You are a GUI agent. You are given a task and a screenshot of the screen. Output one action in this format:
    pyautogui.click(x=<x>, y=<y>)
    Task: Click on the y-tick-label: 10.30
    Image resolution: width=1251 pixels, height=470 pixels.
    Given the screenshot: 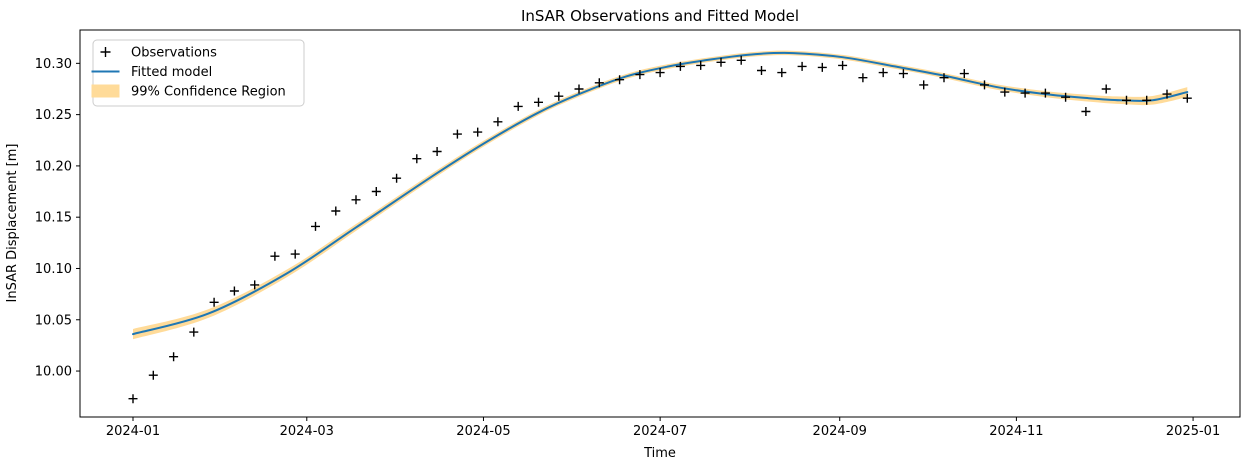 What is the action you would take?
    pyautogui.click(x=53, y=64)
    